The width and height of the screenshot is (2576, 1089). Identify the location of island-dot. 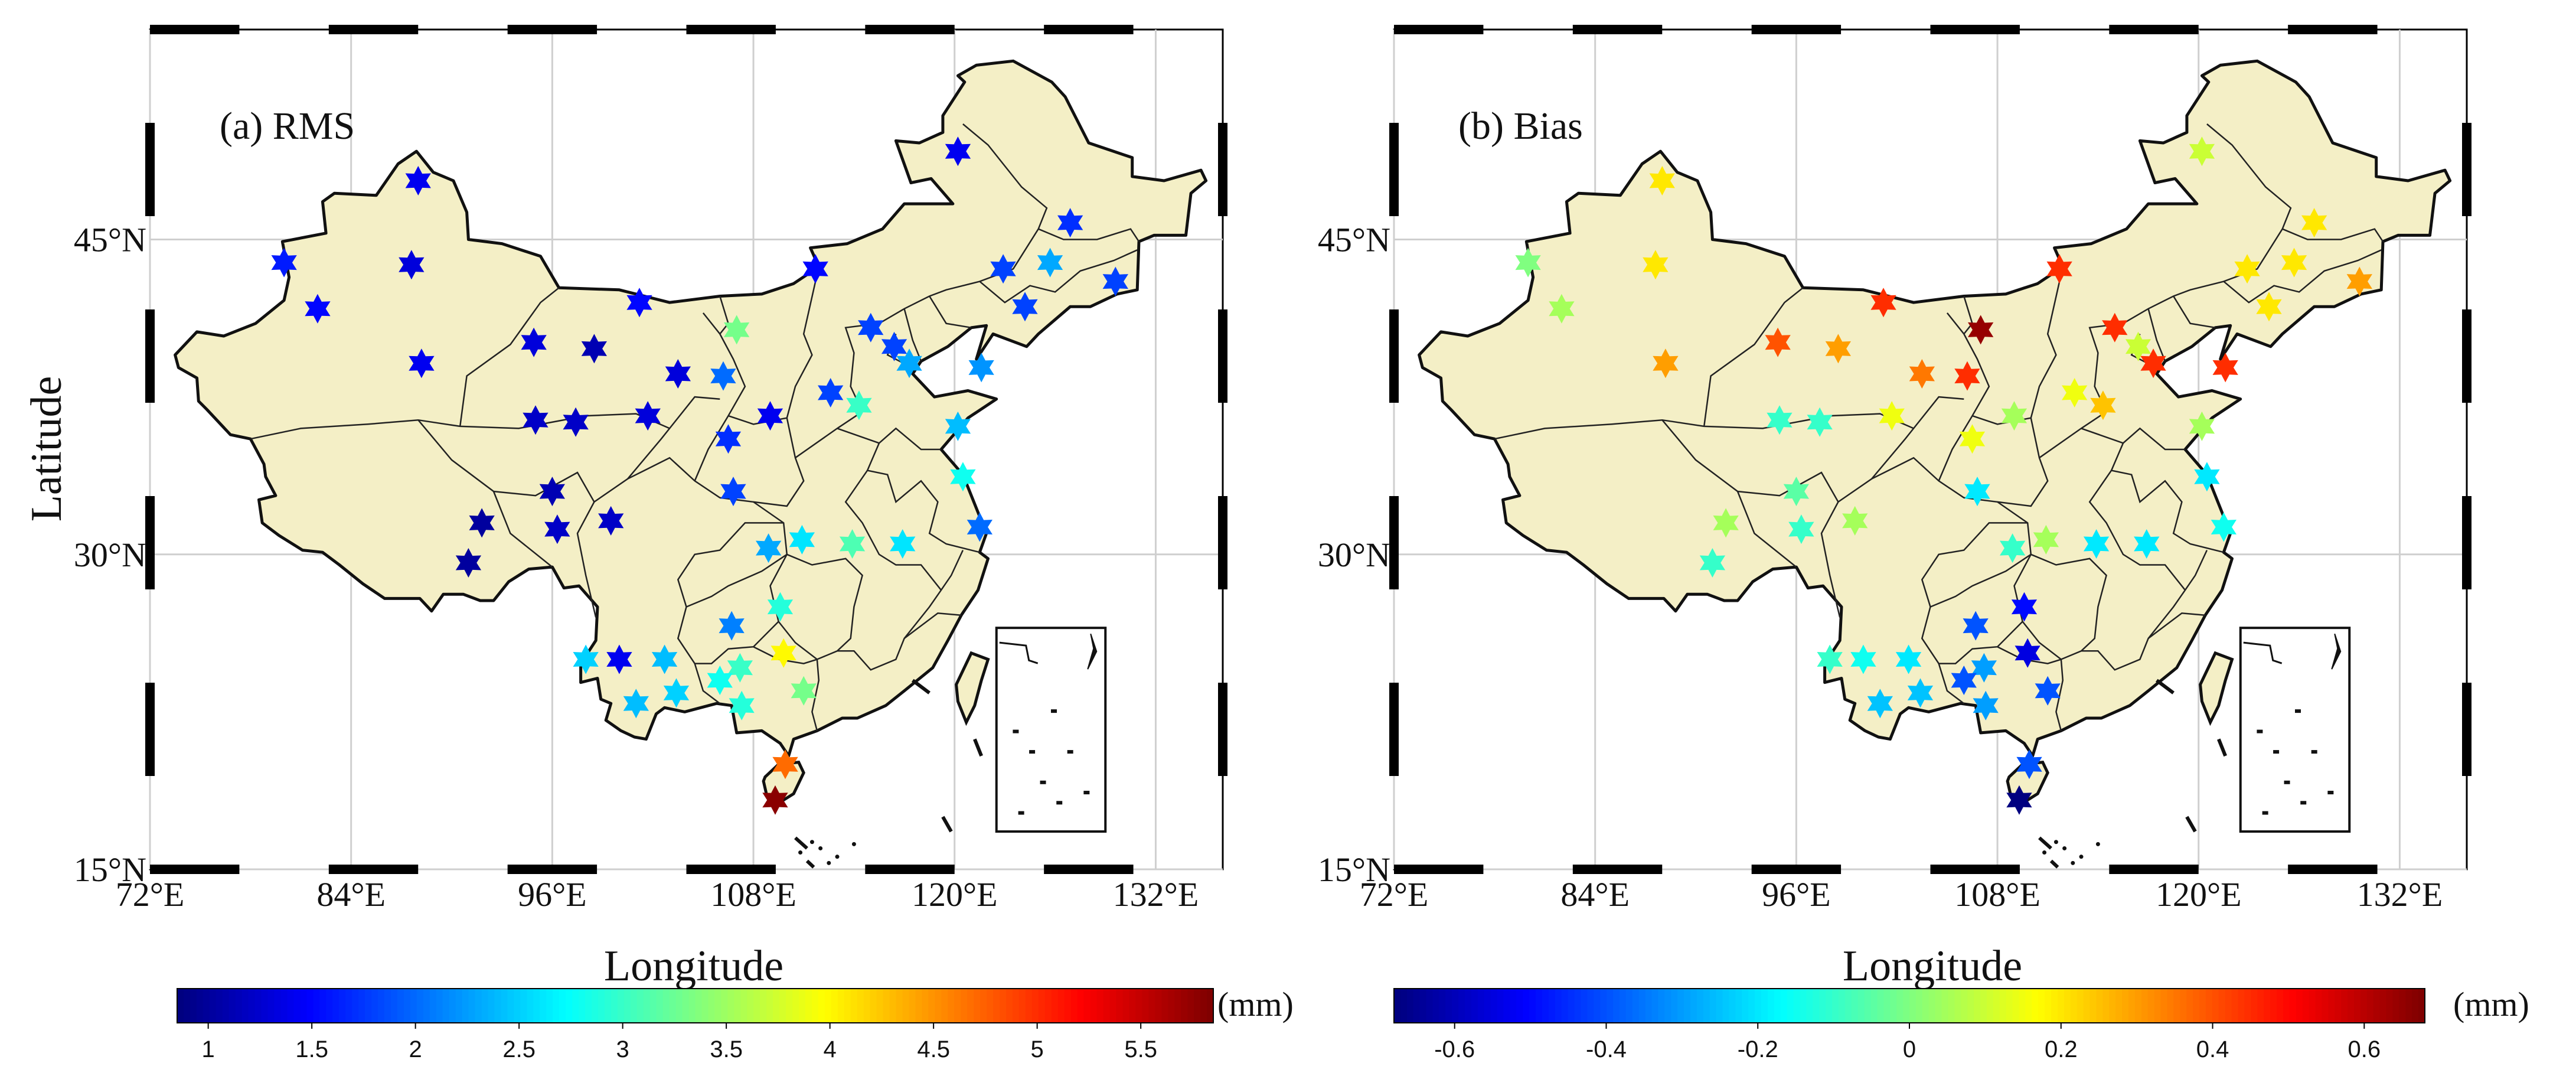
(2081, 857).